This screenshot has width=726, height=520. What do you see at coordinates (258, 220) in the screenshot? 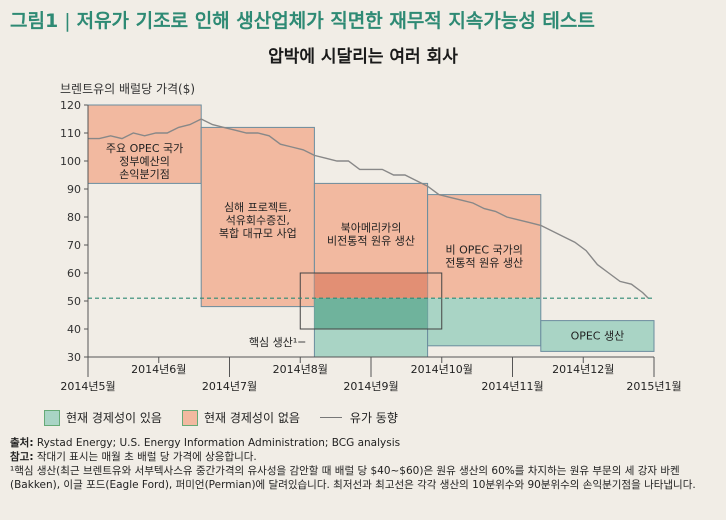
I see `cost-bar-label: 석유회수증진,` at bounding box center [258, 220].